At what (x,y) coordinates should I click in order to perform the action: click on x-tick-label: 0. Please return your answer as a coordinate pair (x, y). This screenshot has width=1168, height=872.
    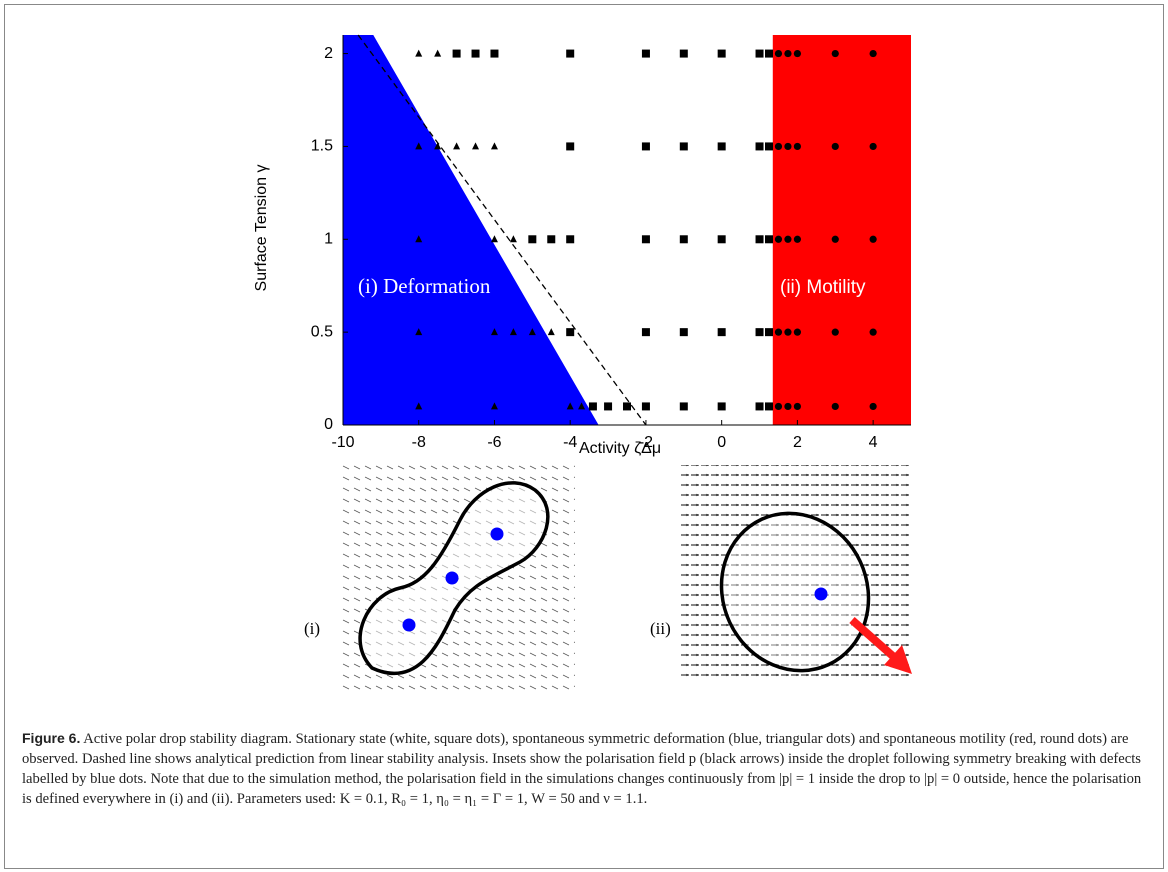
    Looking at the image, I should click on (721, 442).